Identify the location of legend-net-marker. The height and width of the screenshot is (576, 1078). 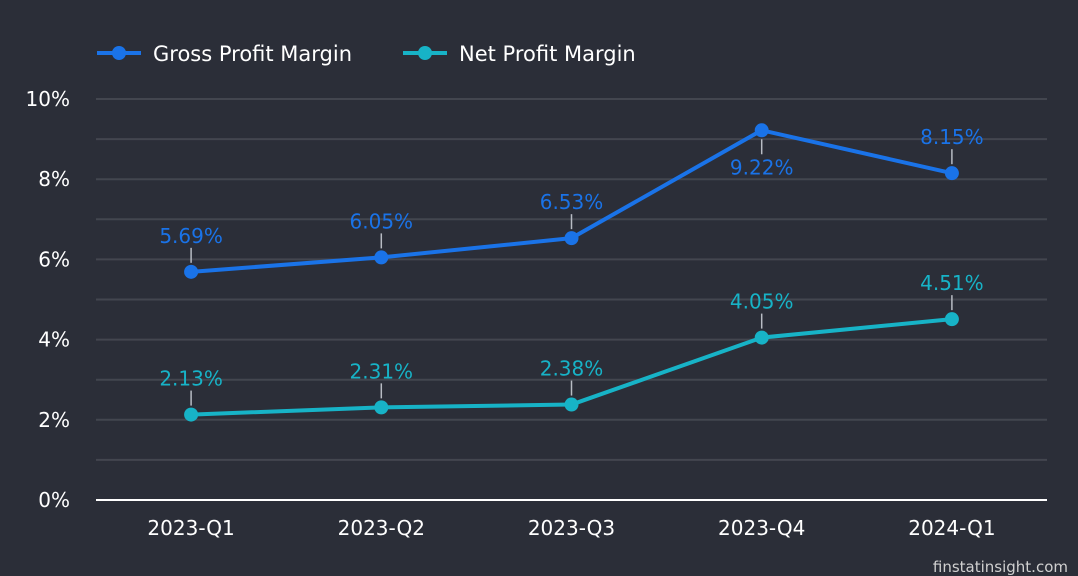
(425, 53).